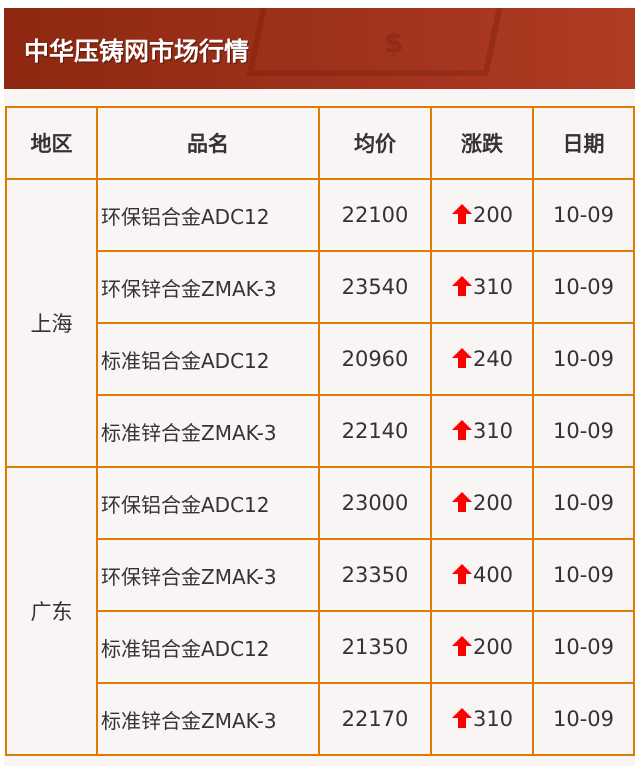 This screenshot has height=766, width=640. I want to click on average-price: 22170, so click(375, 719).